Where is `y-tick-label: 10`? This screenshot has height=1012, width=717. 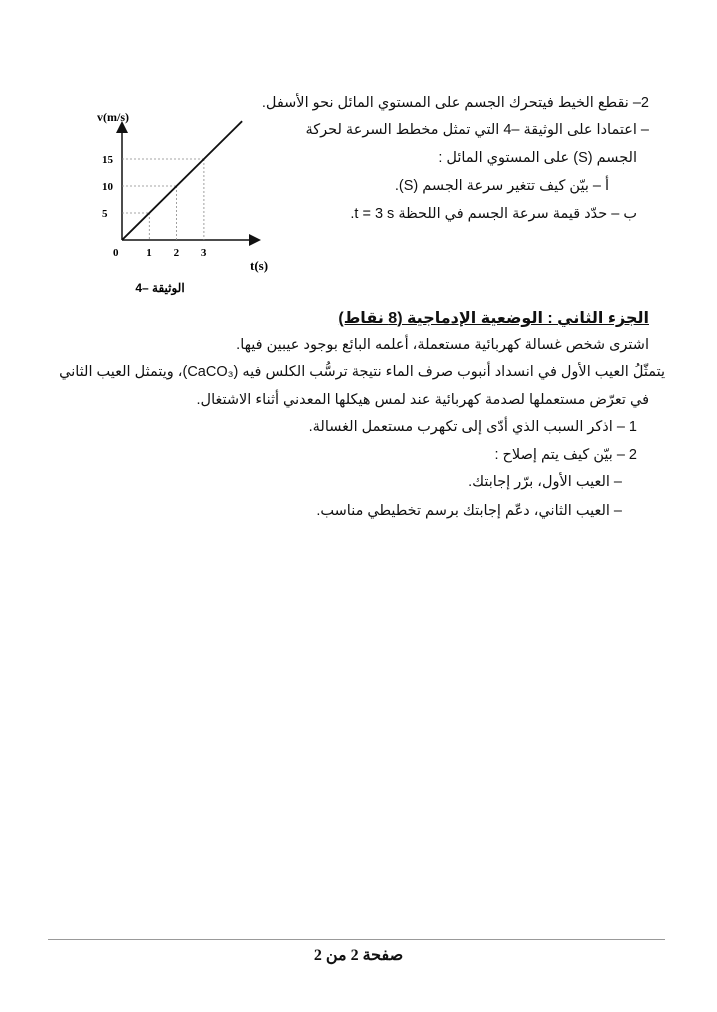 y-tick-label: 10 is located at coordinates (108, 187).